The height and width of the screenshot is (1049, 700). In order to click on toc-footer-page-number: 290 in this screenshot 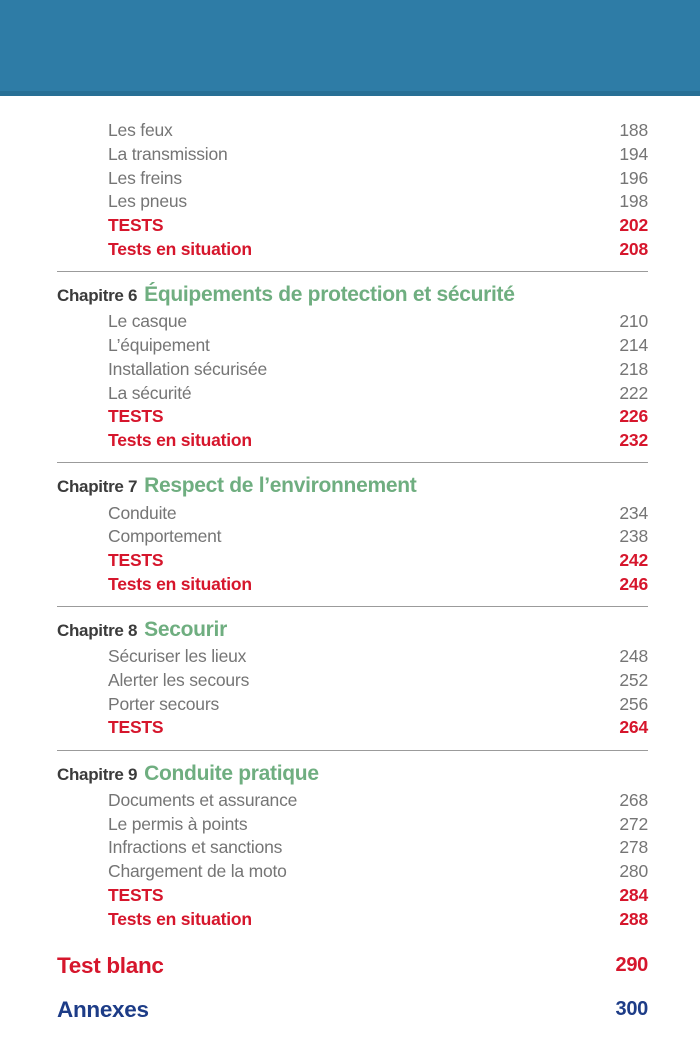, I will do `click(632, 965)`.